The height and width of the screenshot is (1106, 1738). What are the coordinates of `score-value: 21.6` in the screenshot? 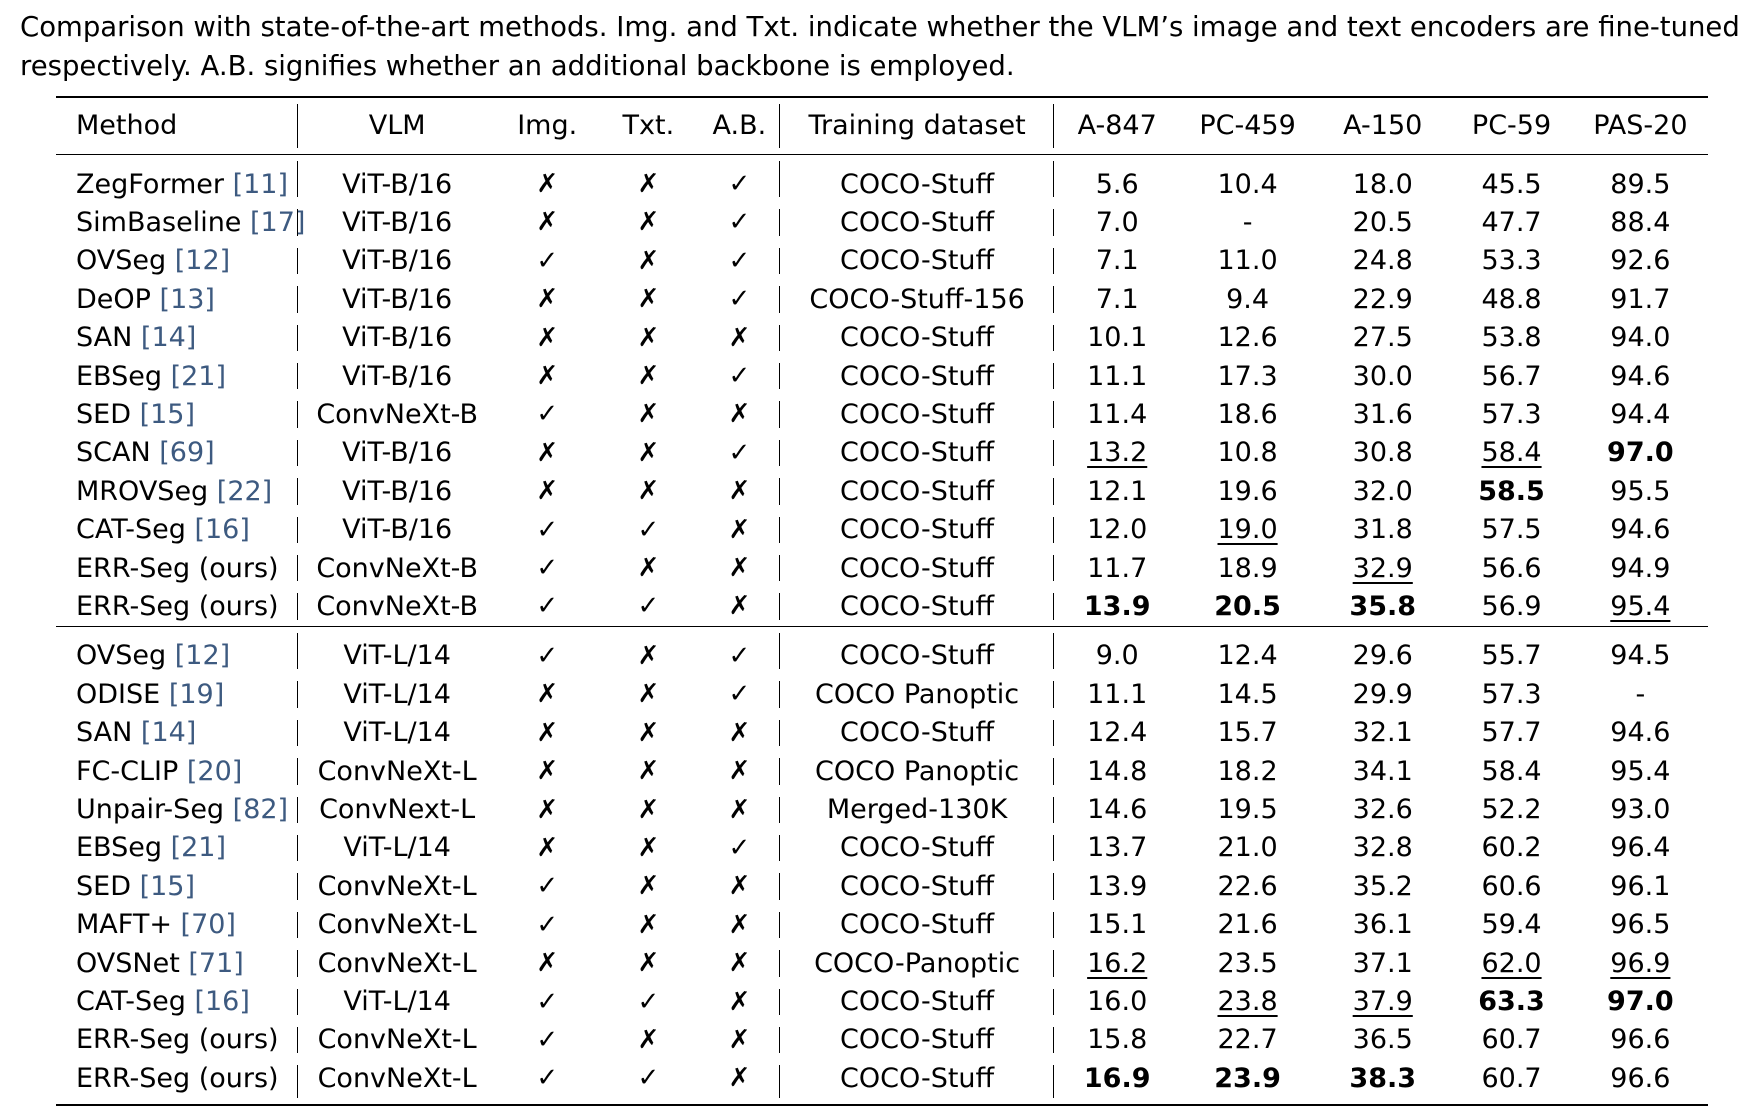 It's located at (1247, 925).